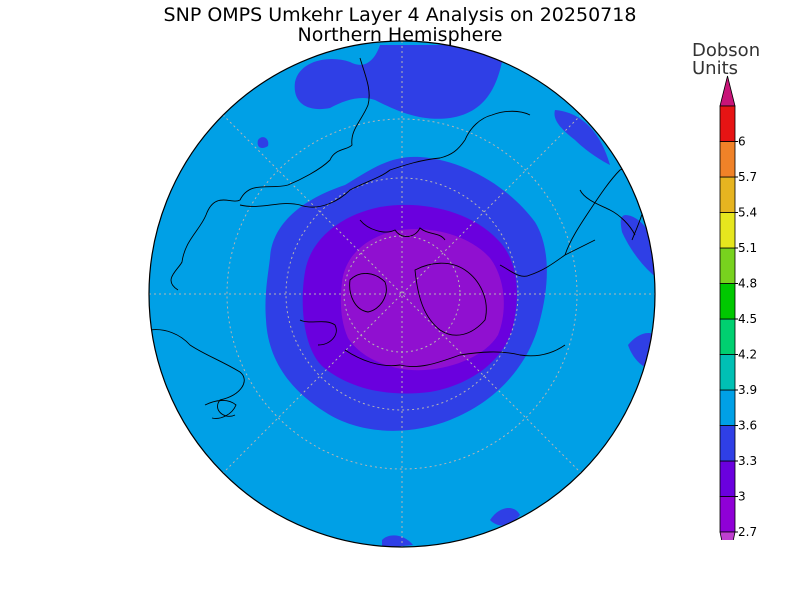  Describe the element at coordinates (747, 461) in the screenshot. I see `colorbar-tick-label: 3.3` at that location.